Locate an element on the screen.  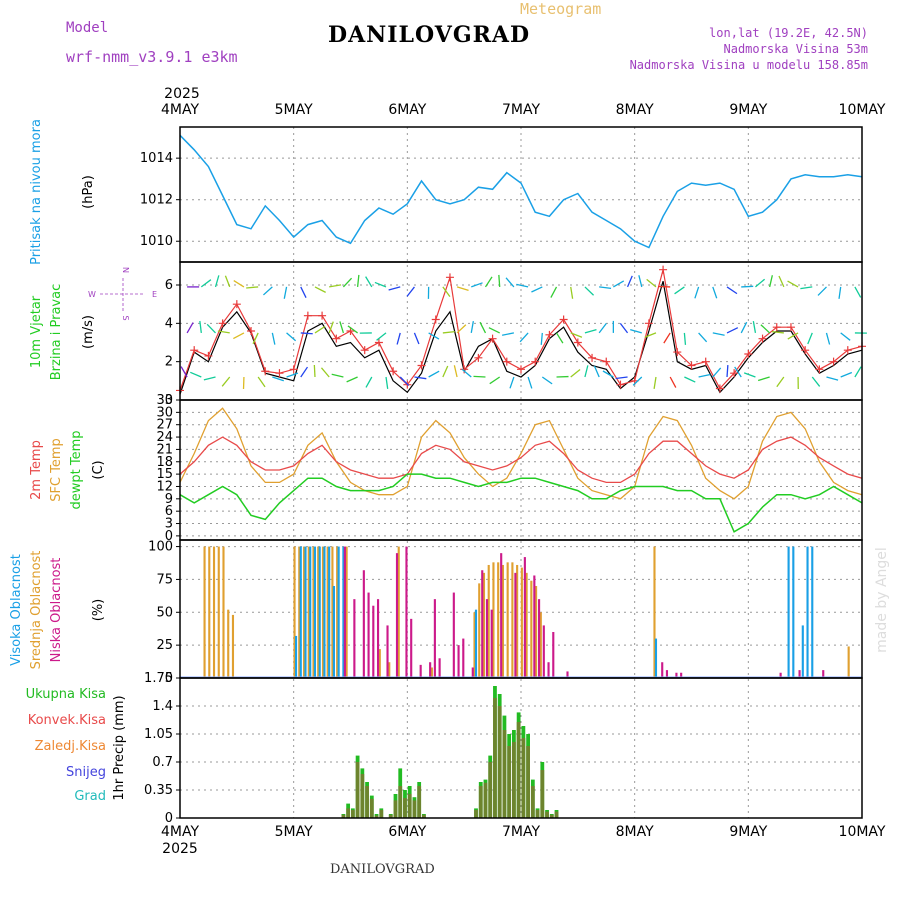
x-tick-label-top: 10MAY is located at coordinates (862, 110).